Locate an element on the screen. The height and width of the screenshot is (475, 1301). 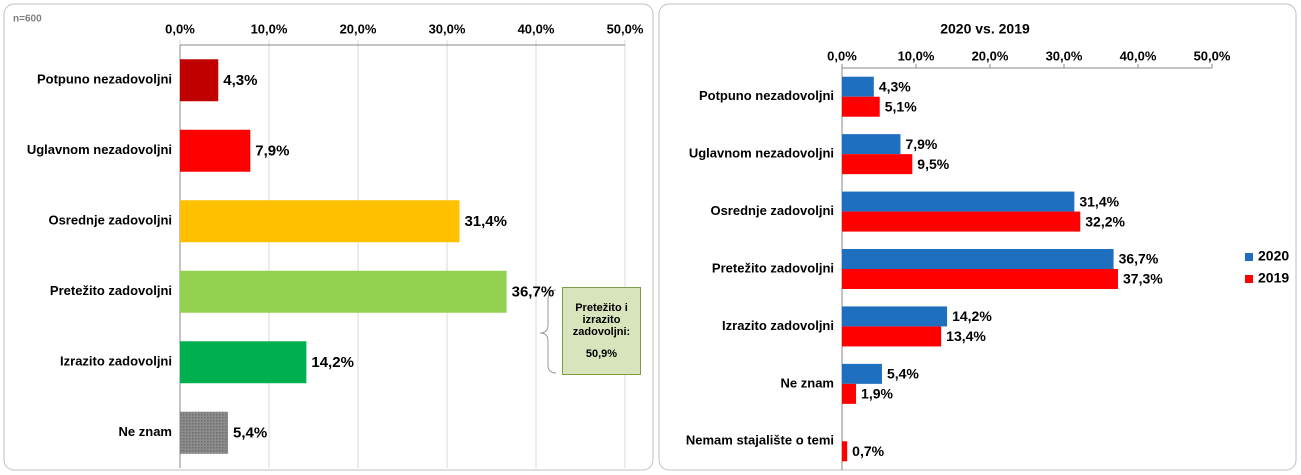
value-label: 13,4% is located at coordinates (966, 336).